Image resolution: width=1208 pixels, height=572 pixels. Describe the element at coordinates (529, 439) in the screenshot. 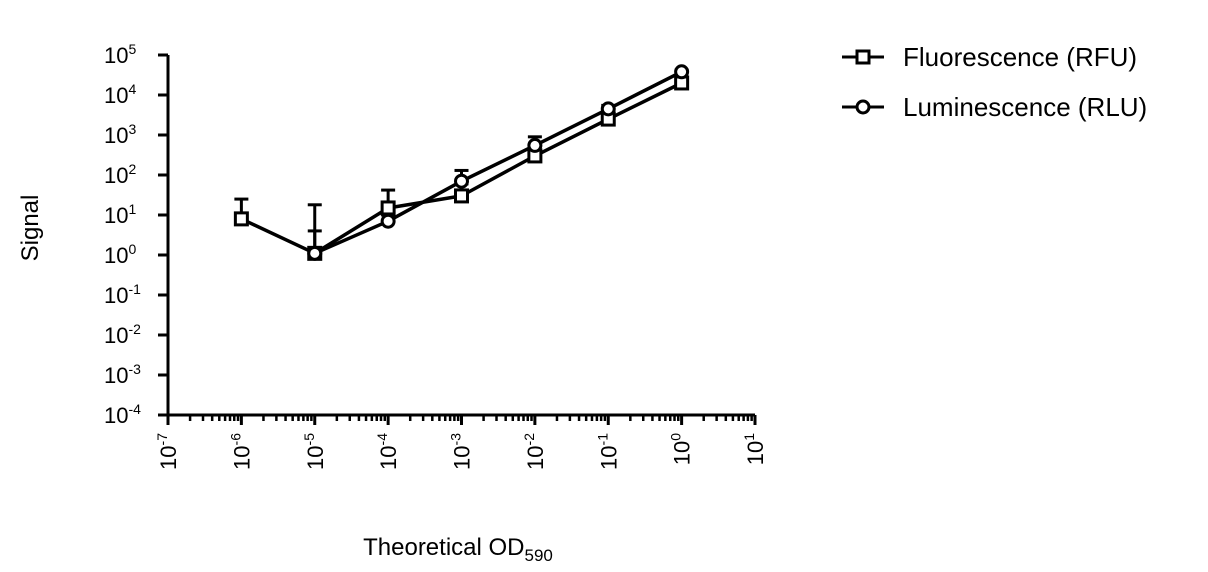

I see `x-tick-exponent: -2` at that location.